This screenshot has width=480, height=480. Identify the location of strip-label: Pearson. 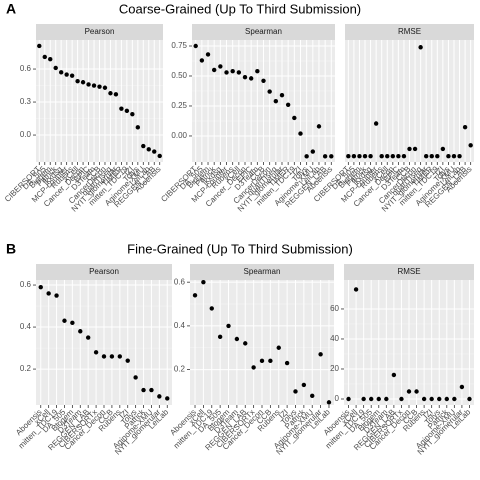
(104, 271).